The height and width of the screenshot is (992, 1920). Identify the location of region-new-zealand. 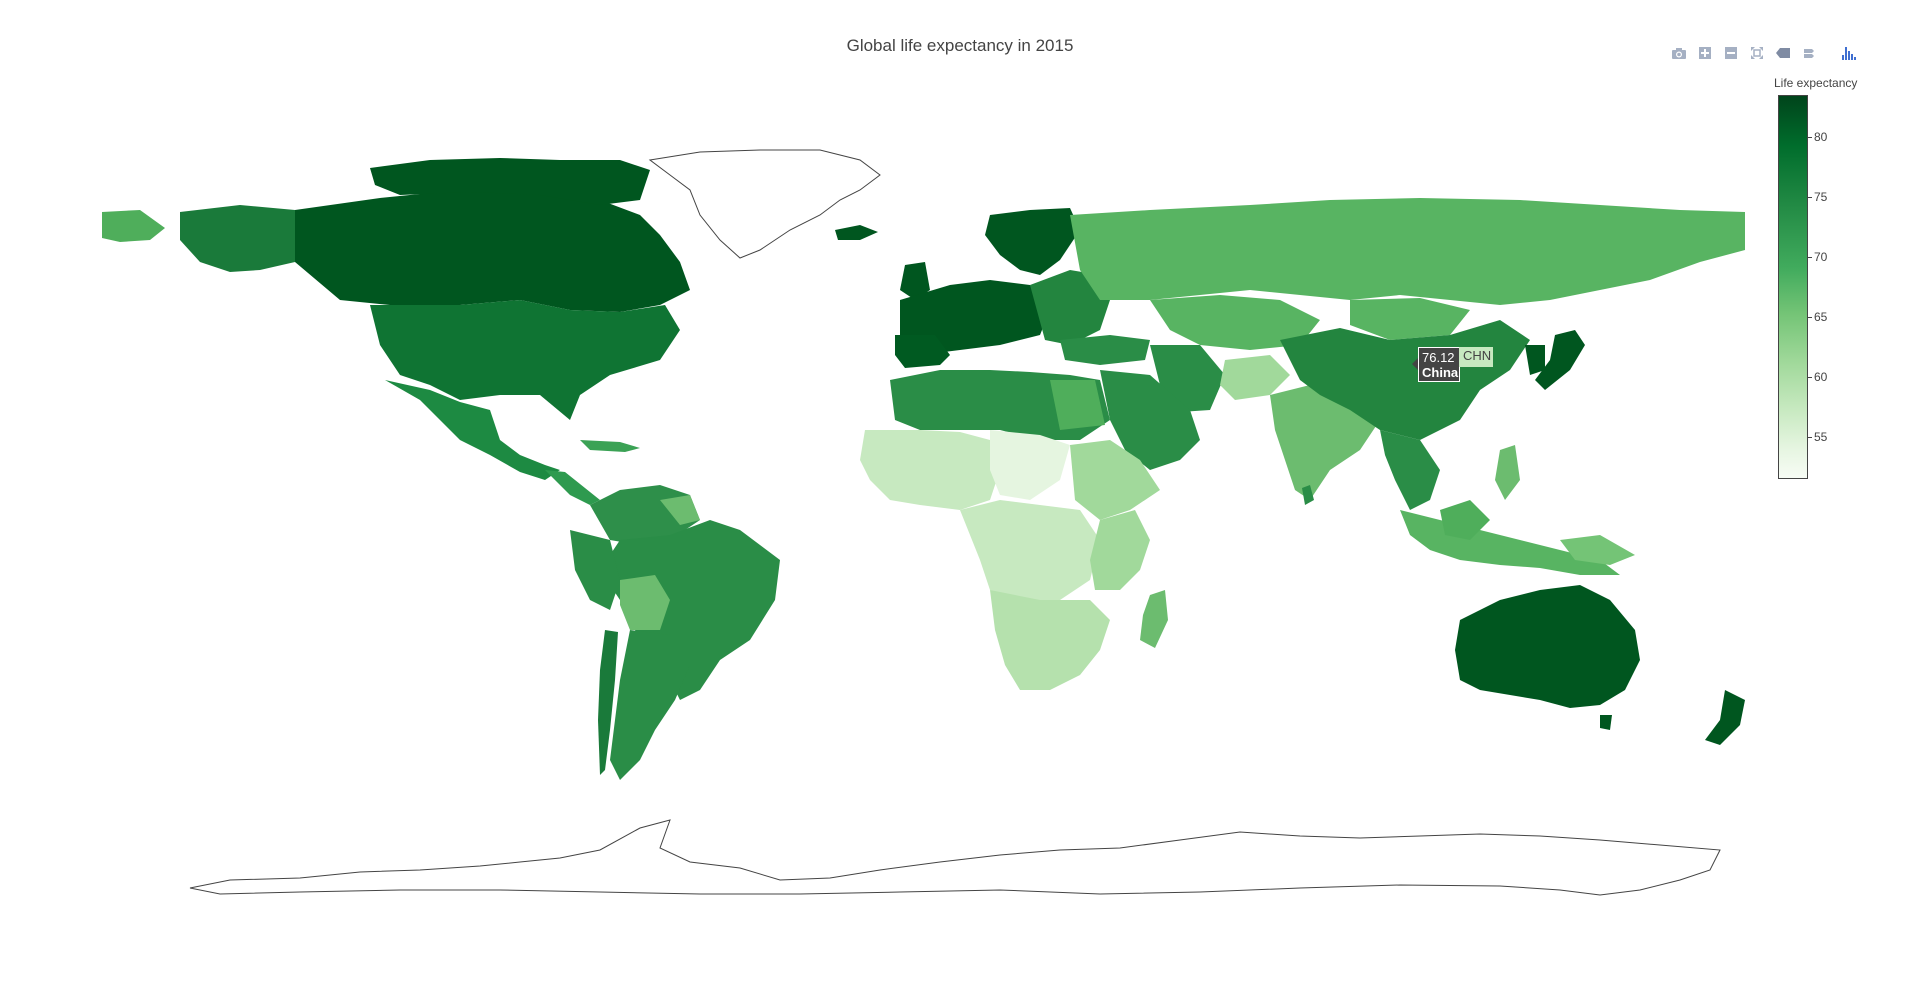
(1725, 717).